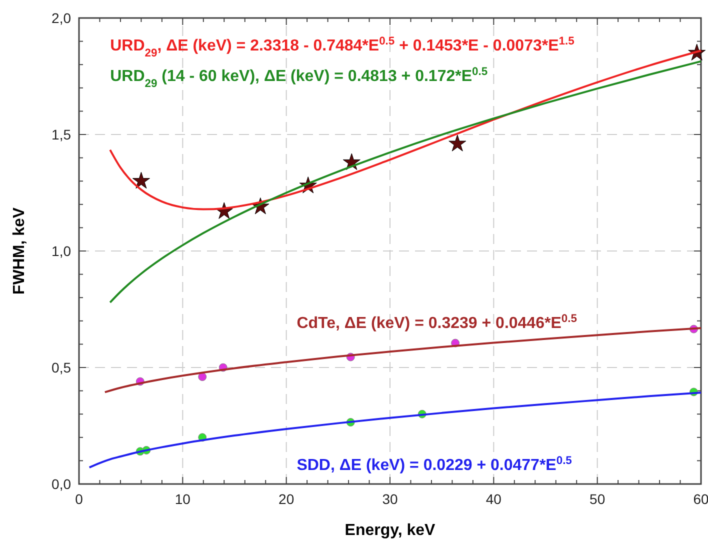 The height and width of the screenshot is (549, 708). What do you see at coordinates (79, 499) in the screenshot?
I see `x-tick-label: 0` at bounding box center [79, 499].